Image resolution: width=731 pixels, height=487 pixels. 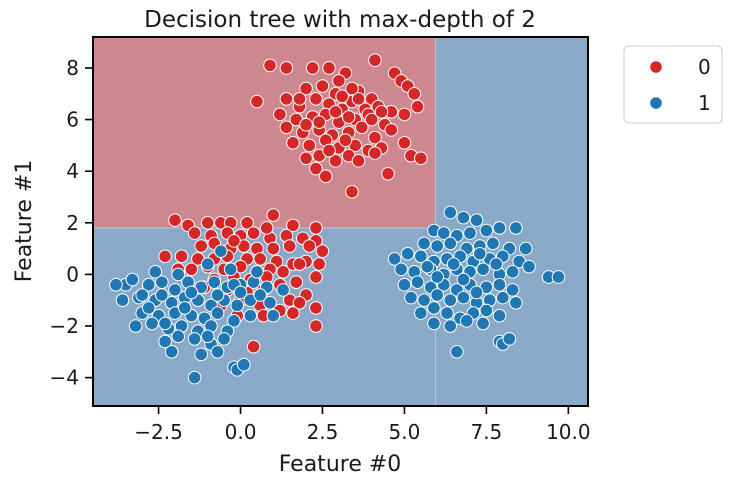 What do you see at coordinates (24, 221) in the screenshot?
I see `y-axis-label: Feature #1` at bounding box center [24, 221].